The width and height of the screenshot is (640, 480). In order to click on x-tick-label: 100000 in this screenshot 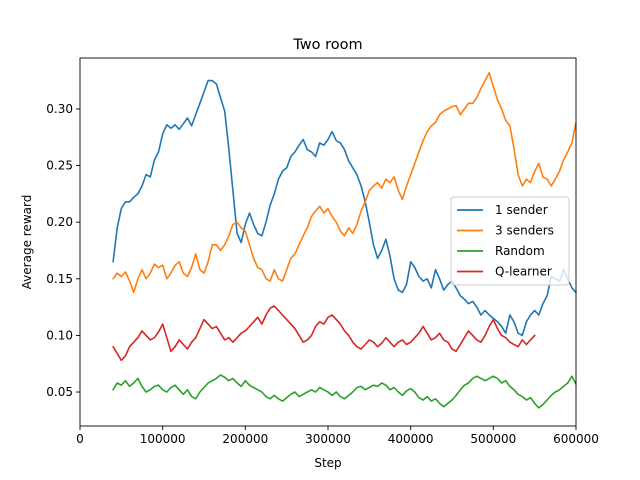, I will do `click(163, 439)`.